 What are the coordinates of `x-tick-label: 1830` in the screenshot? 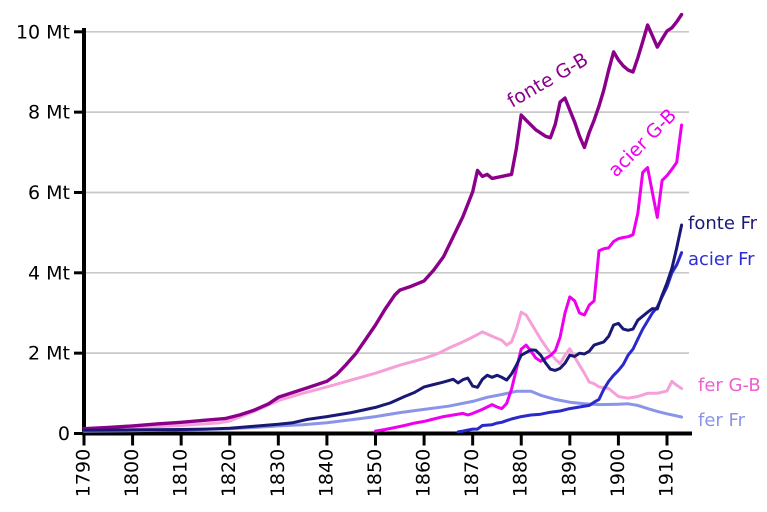 It's located at (278, 473).